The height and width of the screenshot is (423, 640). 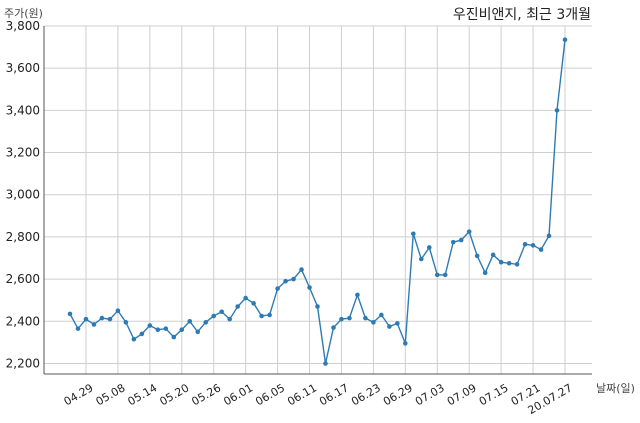 I want to click on x-tick-label: 06.29, so click(x=398, y=394).